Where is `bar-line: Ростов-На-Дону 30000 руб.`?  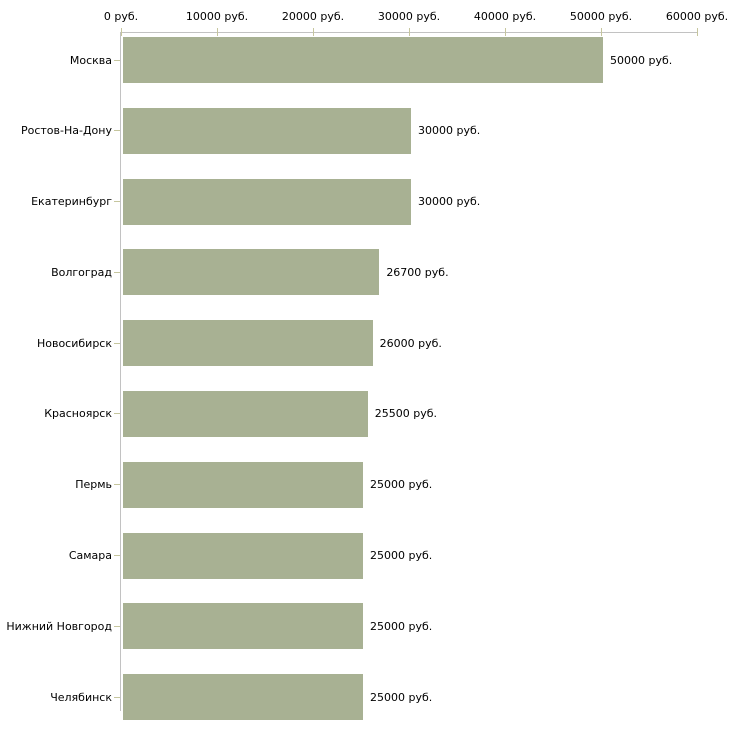 bar-line: Ростов-На-Дону 30000 руб. is located at coordinates (365, 130).